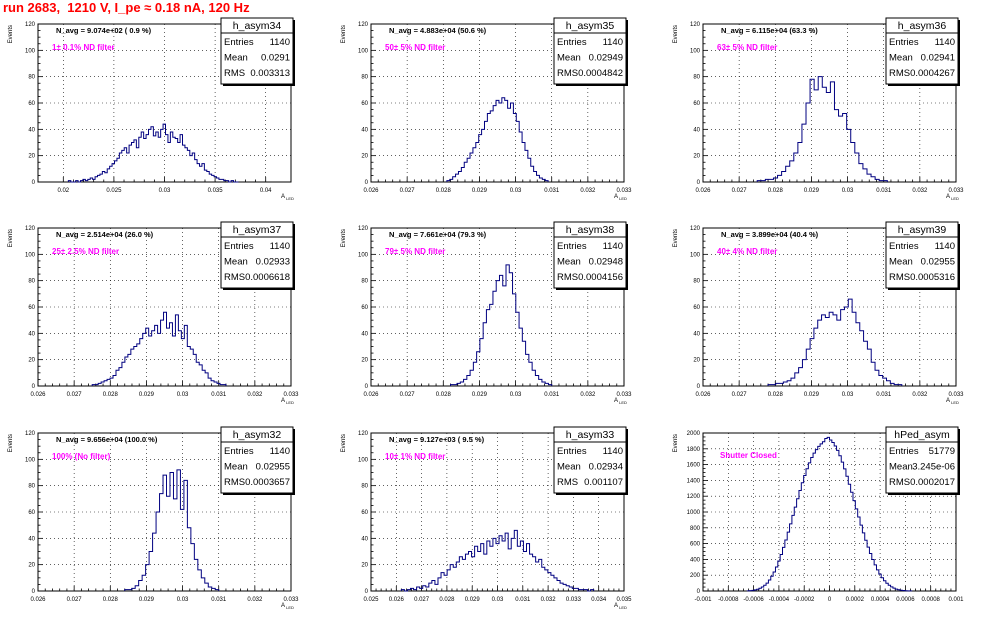 The height and width of the screenshot is (622, 996). What do you see at coordinates (931, 600) in the screenshot?
I see `x-tick-label: 0.0008` at bounding box center [931, 600].